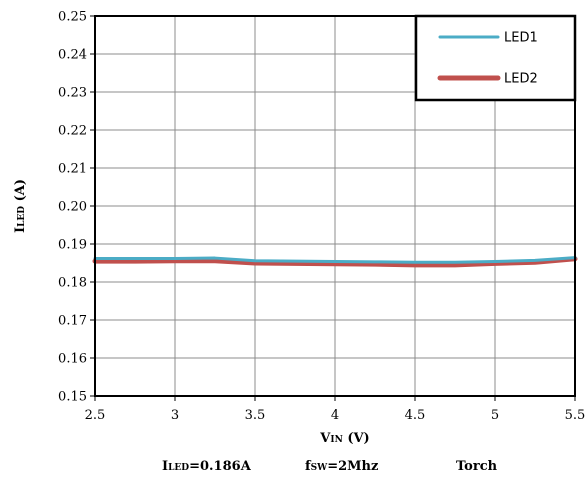 The image size is (585, 487). I want to click on x-tick-label: 2.5, so click(95, 415).